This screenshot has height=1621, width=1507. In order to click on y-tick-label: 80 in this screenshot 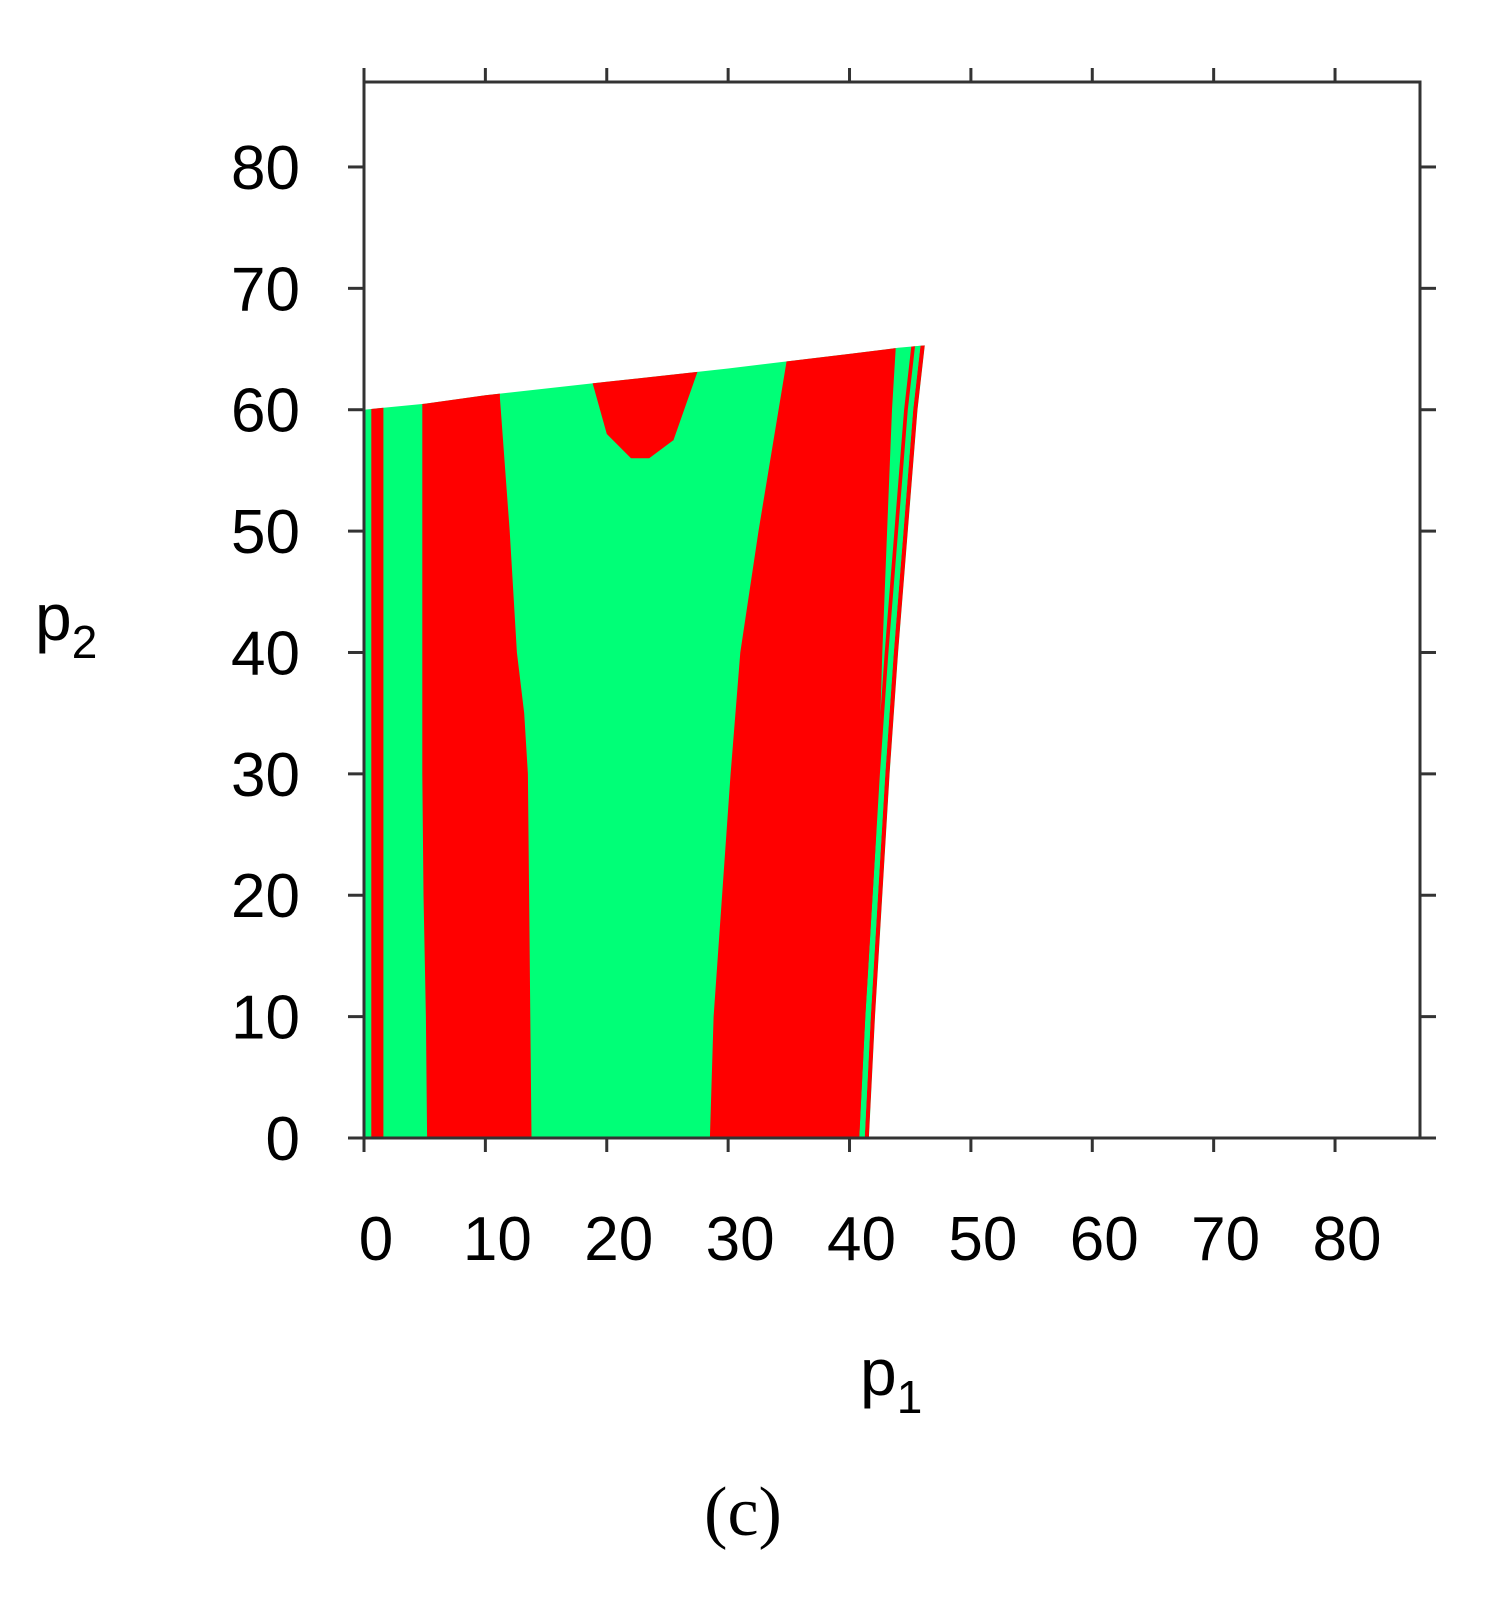, I will do `click(265, 168)`.